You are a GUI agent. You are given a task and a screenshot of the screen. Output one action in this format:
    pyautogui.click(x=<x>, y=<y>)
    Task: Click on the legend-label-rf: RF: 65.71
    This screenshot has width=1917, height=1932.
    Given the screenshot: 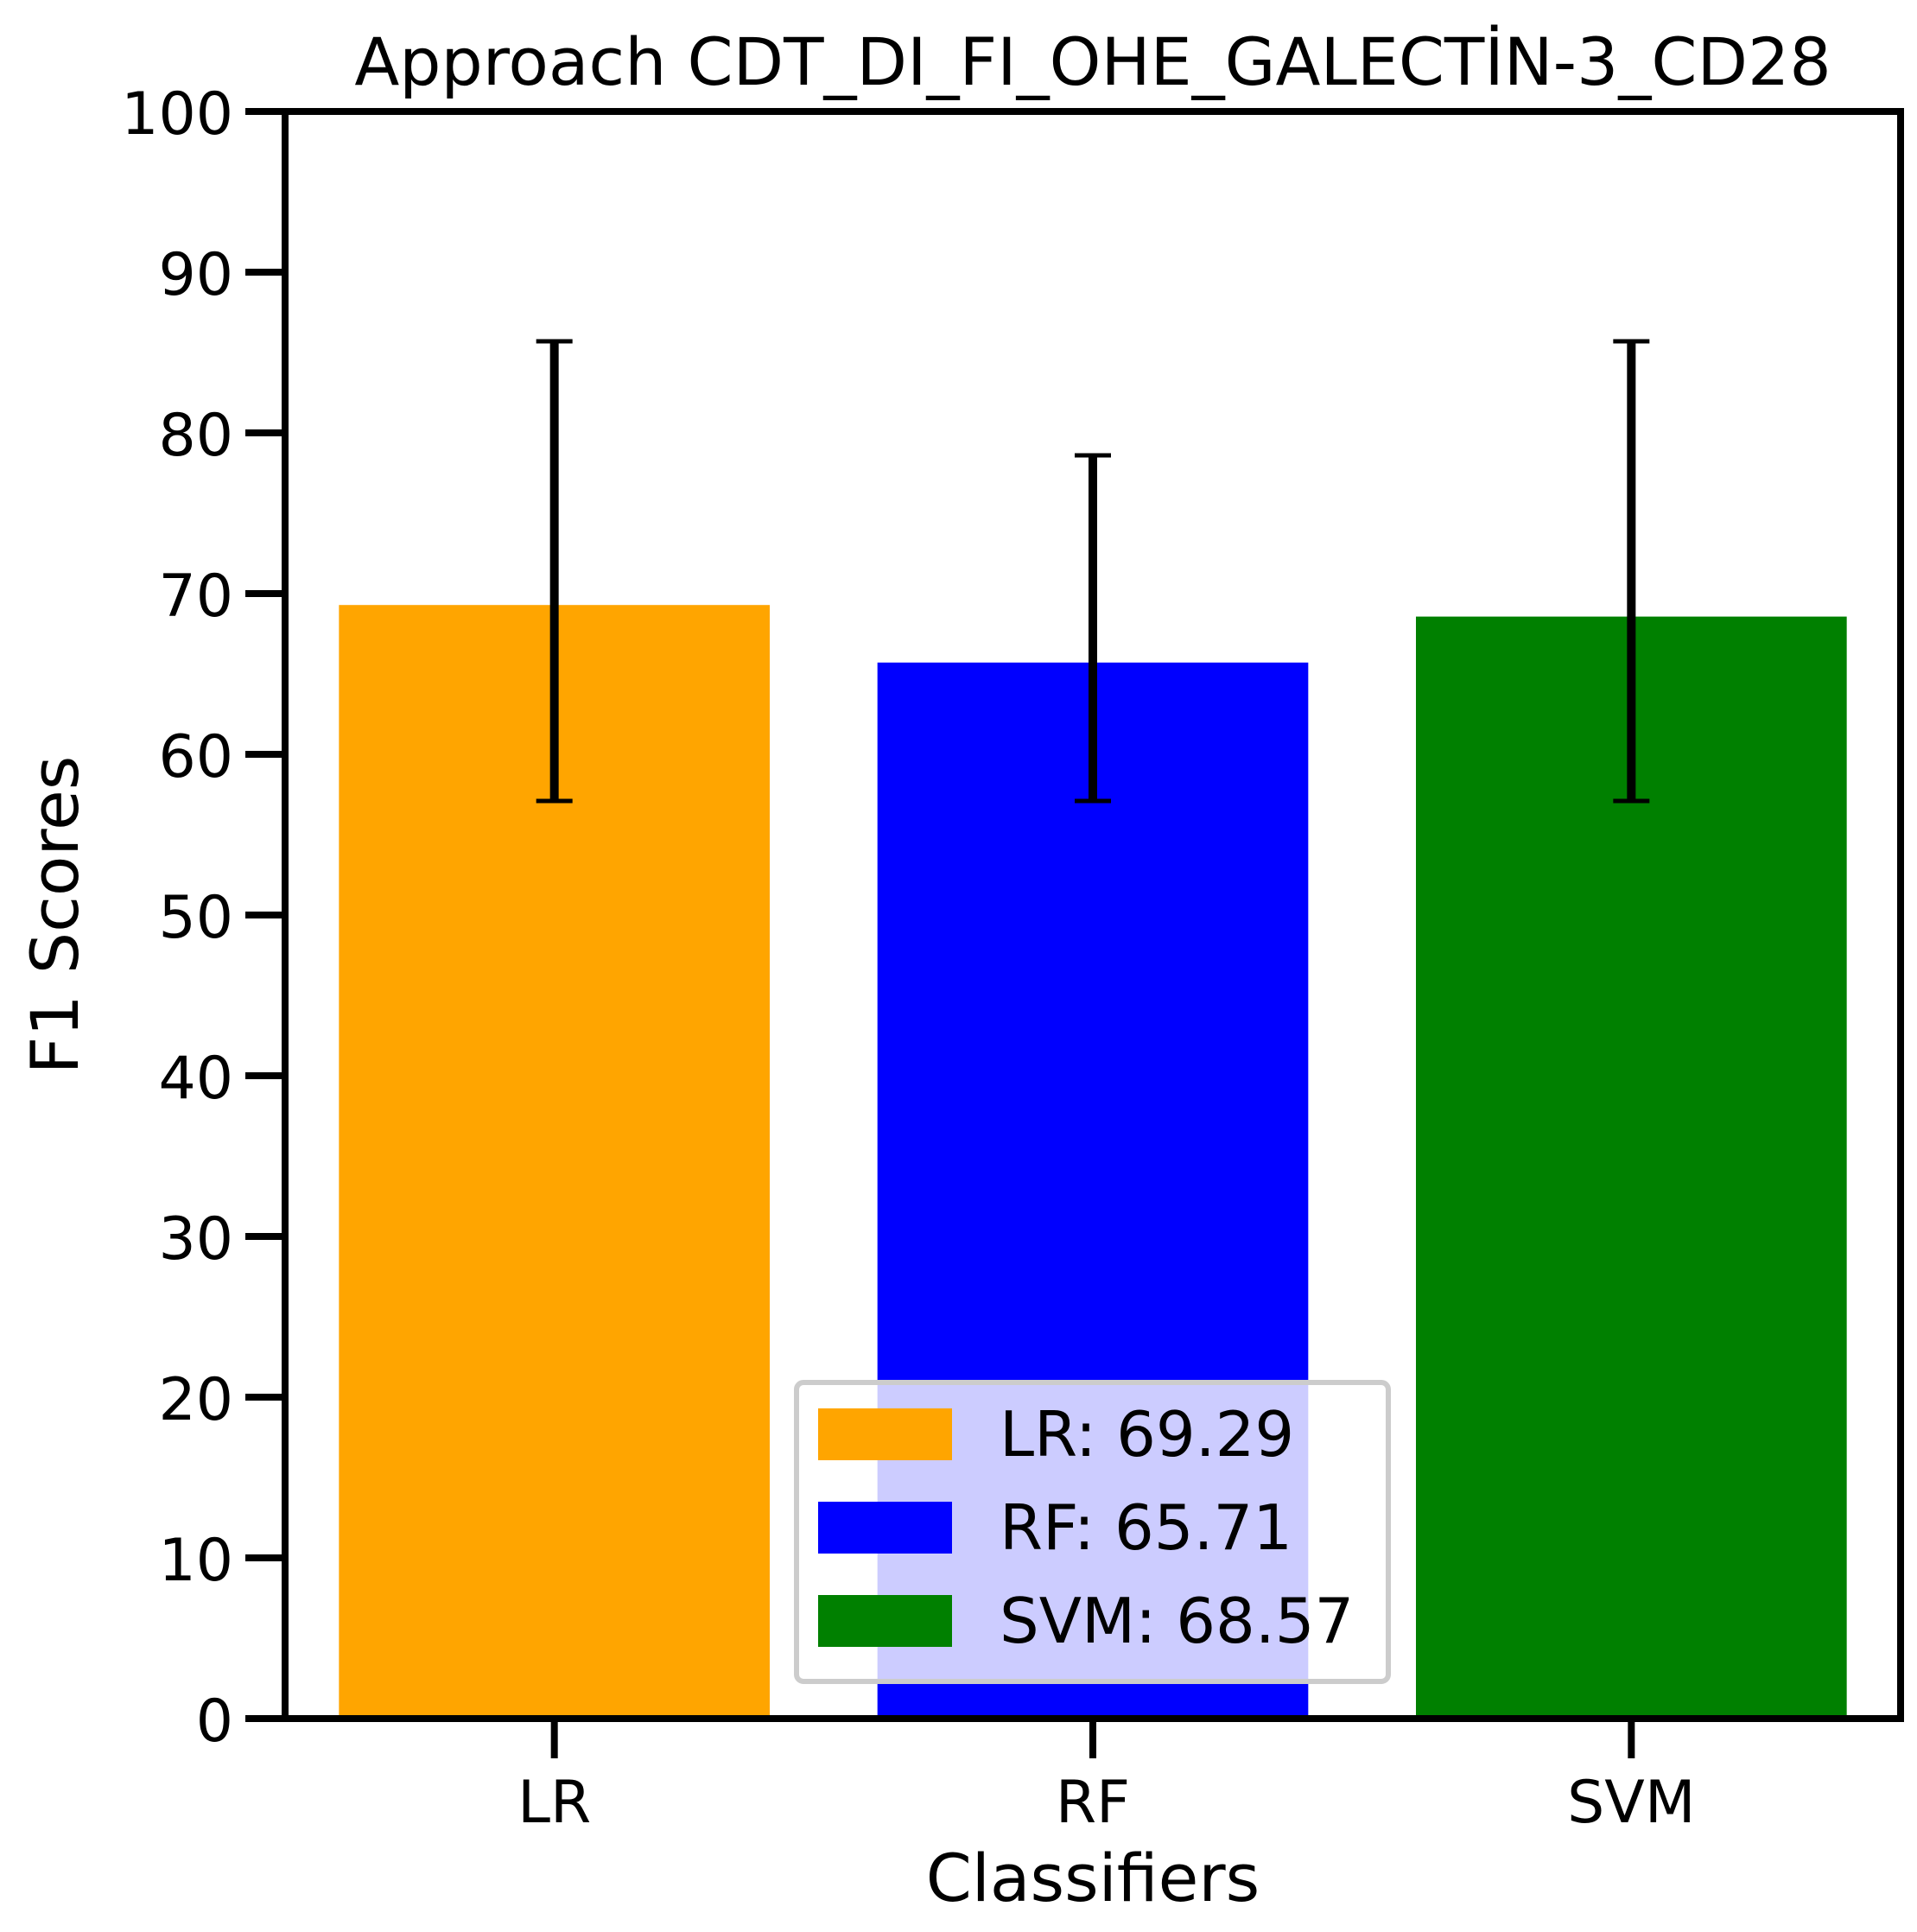 What is the action you would take?
    pyautogui.click(x=1146, y=1527)
    